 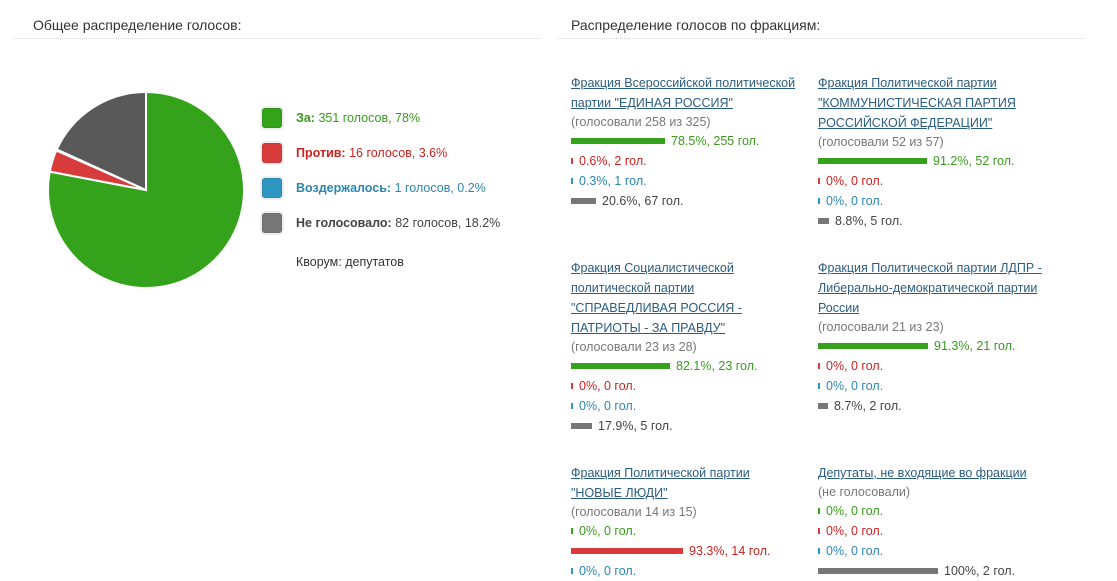 What do you see at coordinates (440, 188) in the screenshot?
I see `legend-abstain-value: 1 голосов, 0.2%` at bounding box center [440, 188].